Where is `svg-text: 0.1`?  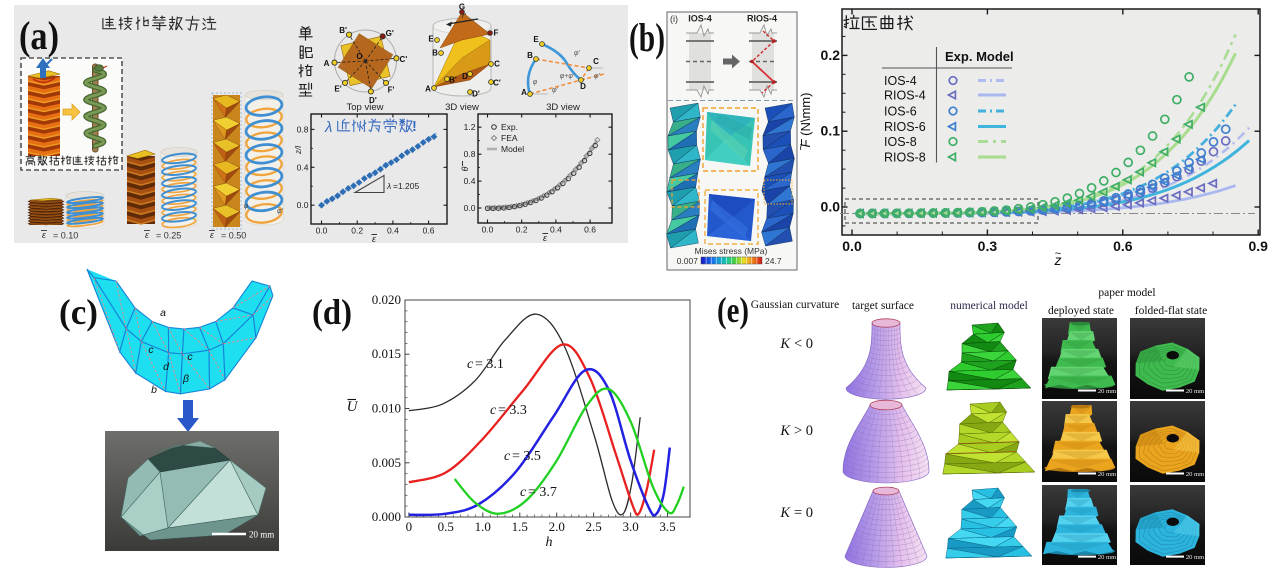 svg-text: 0.1 is located at coordinates (831, 131).